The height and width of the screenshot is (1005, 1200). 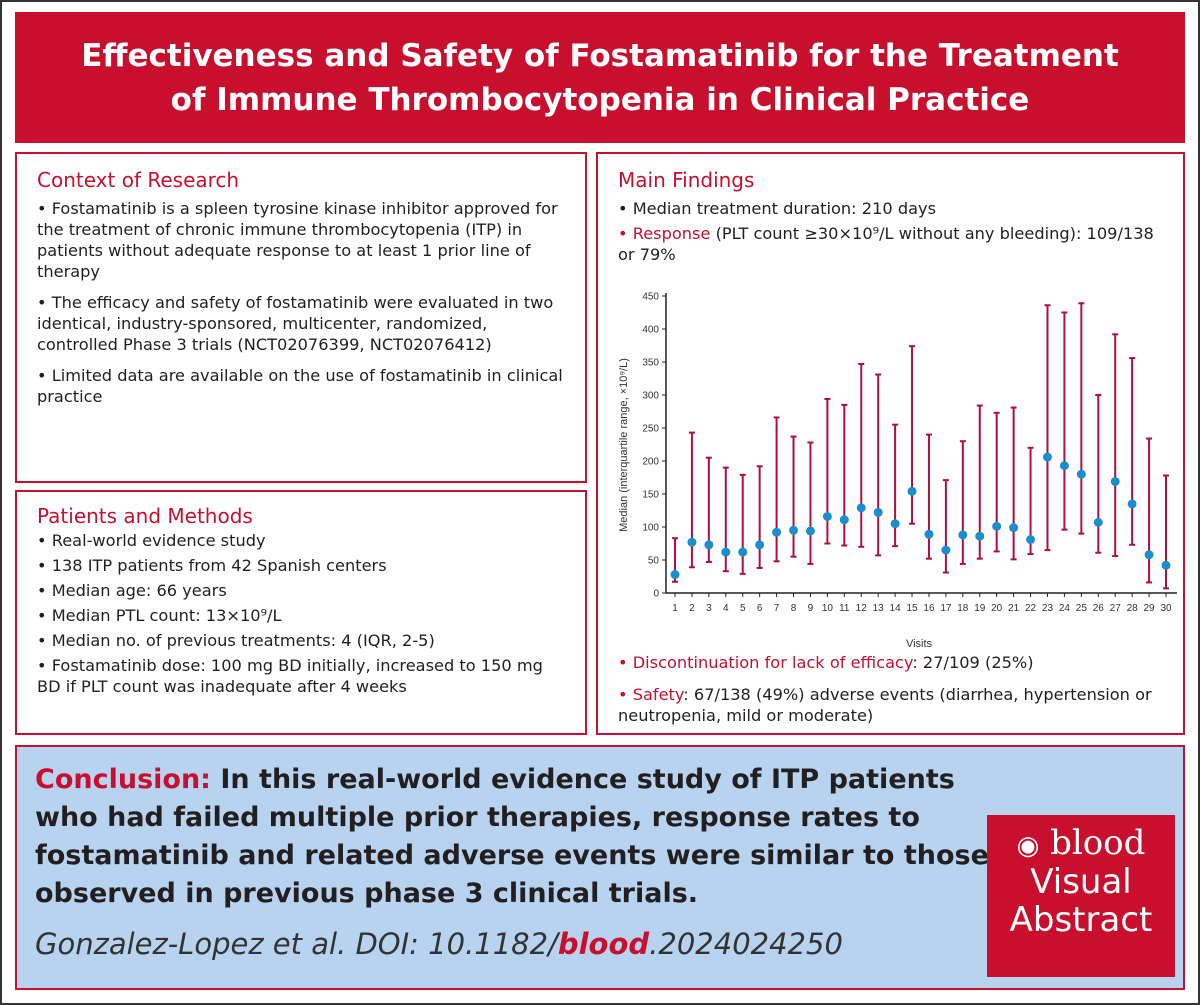 What do you see at coordinates (997, 608) in the screenshot?
I see `x-tick-label: 20` at bounding box center [997, 608].